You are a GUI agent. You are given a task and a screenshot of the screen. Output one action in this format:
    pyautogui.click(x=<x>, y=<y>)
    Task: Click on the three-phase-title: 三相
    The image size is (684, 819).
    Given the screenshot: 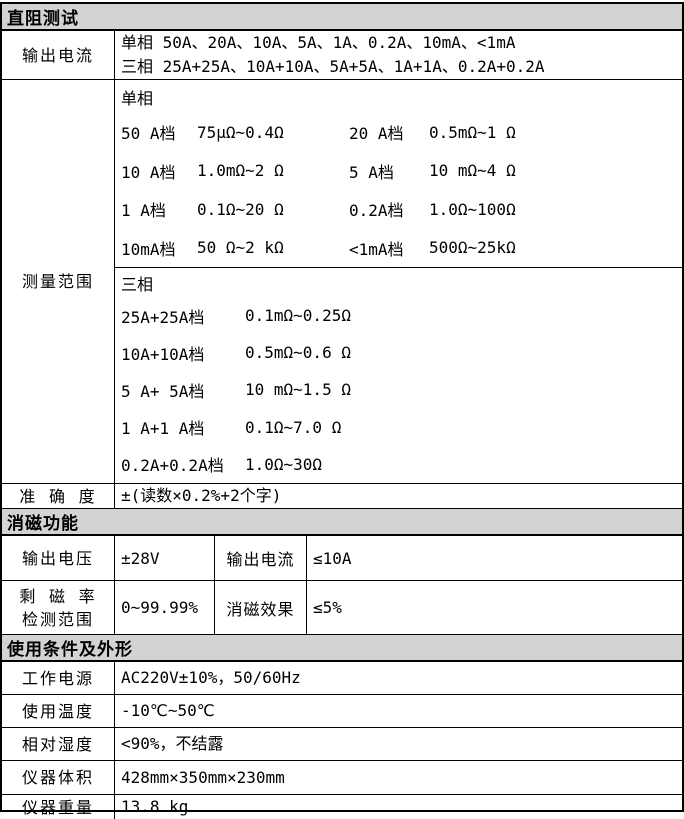 What is the action you would take?
    pyautogui.click(x=137, y=284)
    